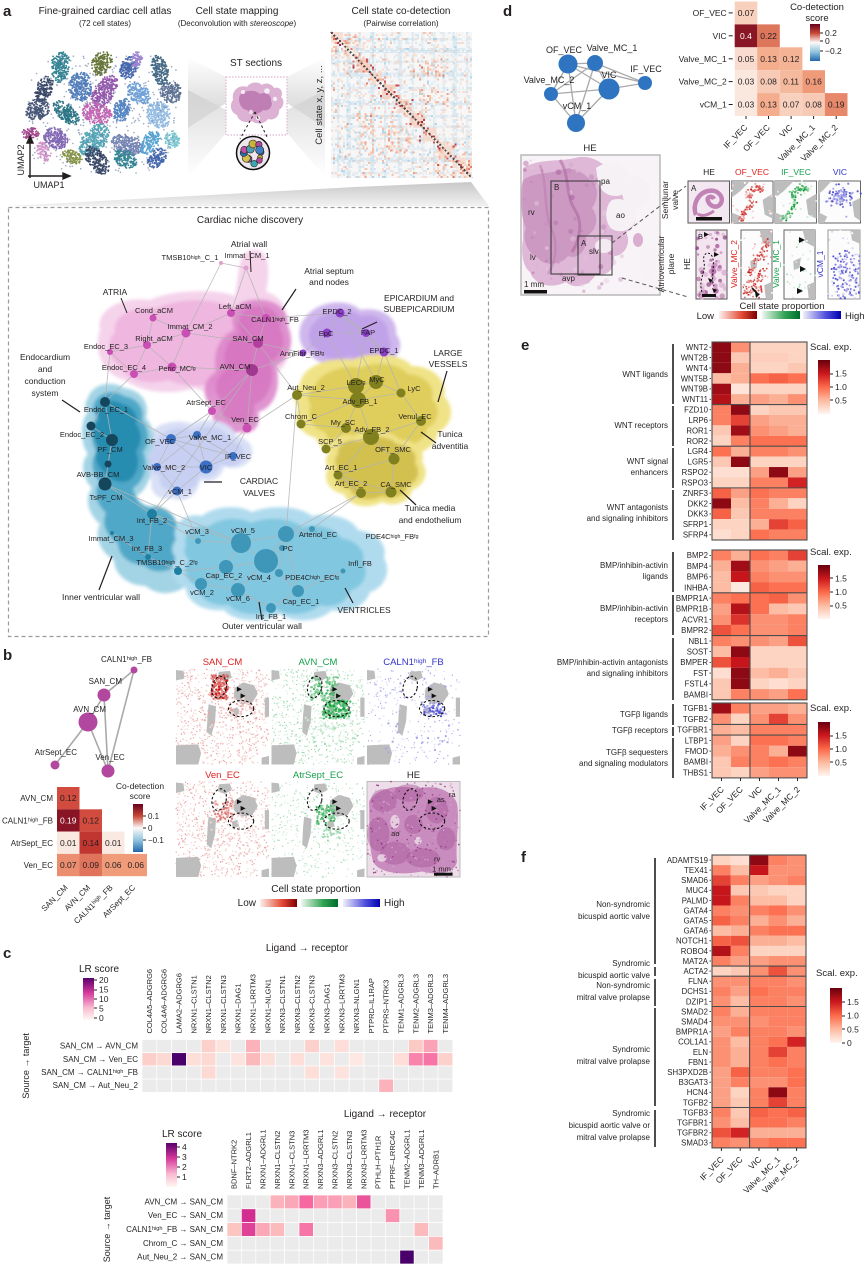 This screenshot has width=865, height=1270. What do you see at coordinates (781, 306) in the screenshot?
I see `svg-text: Cell state proportion` at bounding box center [781, 306].